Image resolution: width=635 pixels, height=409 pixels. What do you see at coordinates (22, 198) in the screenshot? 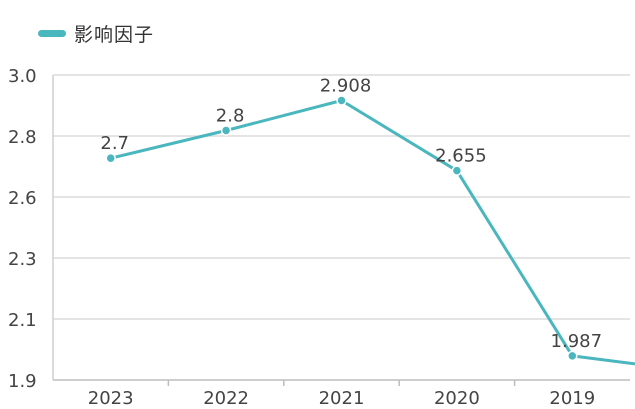
I see `y-tick-label: 2.6` at bounding box center [22, 198].